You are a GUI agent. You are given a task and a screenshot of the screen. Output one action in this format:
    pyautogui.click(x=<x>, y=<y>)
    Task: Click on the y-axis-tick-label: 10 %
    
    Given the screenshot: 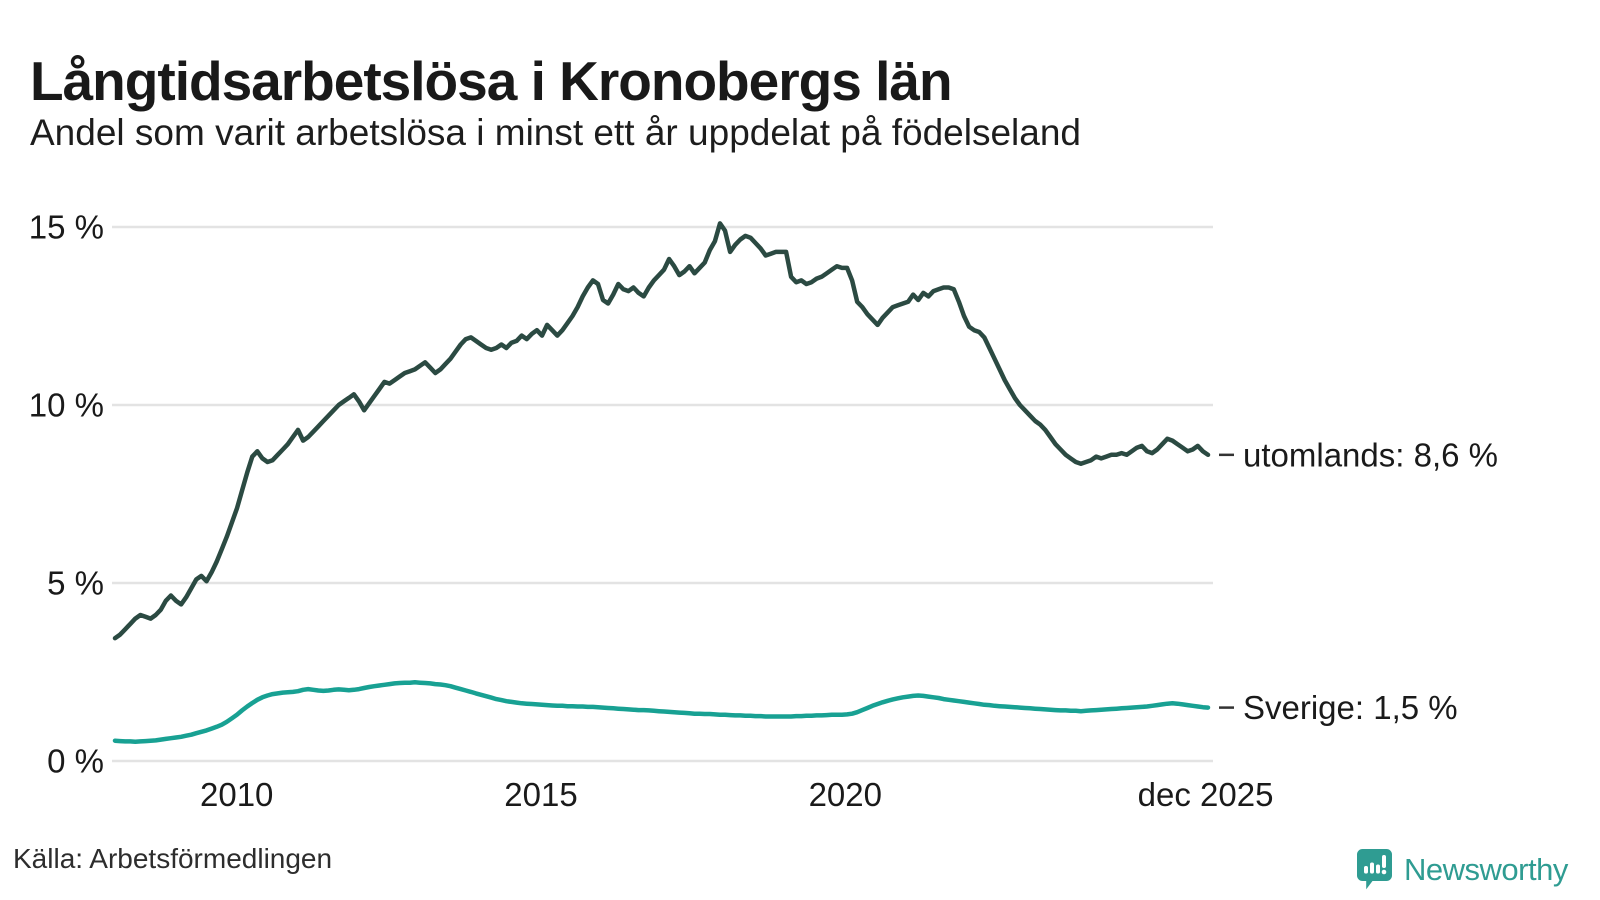 What is the action you would take?
    pyautogui.click(x=66, y=405)
    